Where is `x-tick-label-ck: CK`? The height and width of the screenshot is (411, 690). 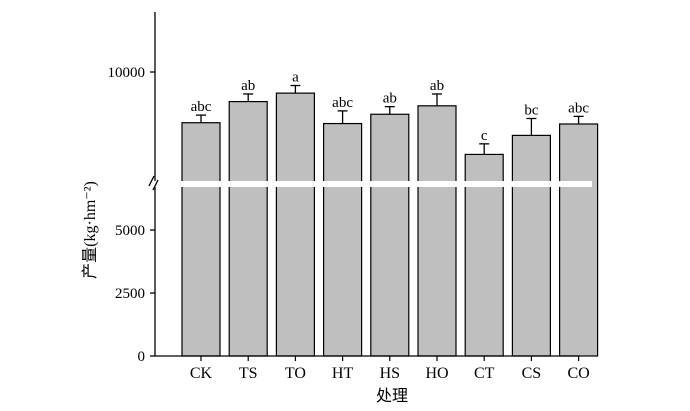
x-tick-label-ck: CK is located at coordinates (201, 373).